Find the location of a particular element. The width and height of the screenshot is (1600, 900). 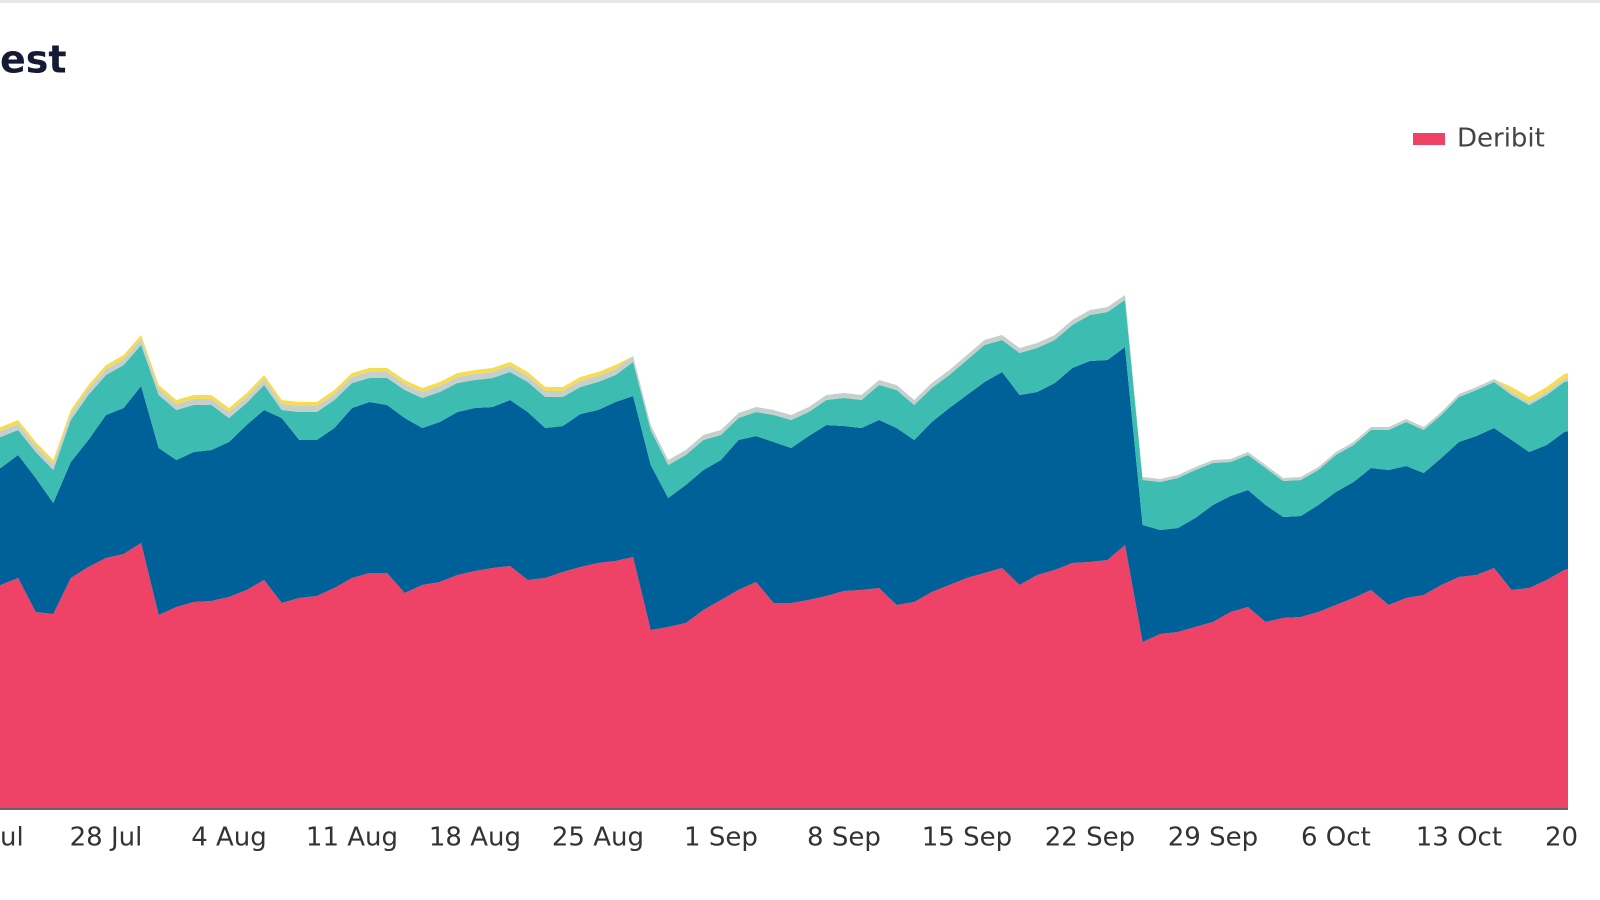

x-tick-label: 20 is located at coordinates (1561, 838).